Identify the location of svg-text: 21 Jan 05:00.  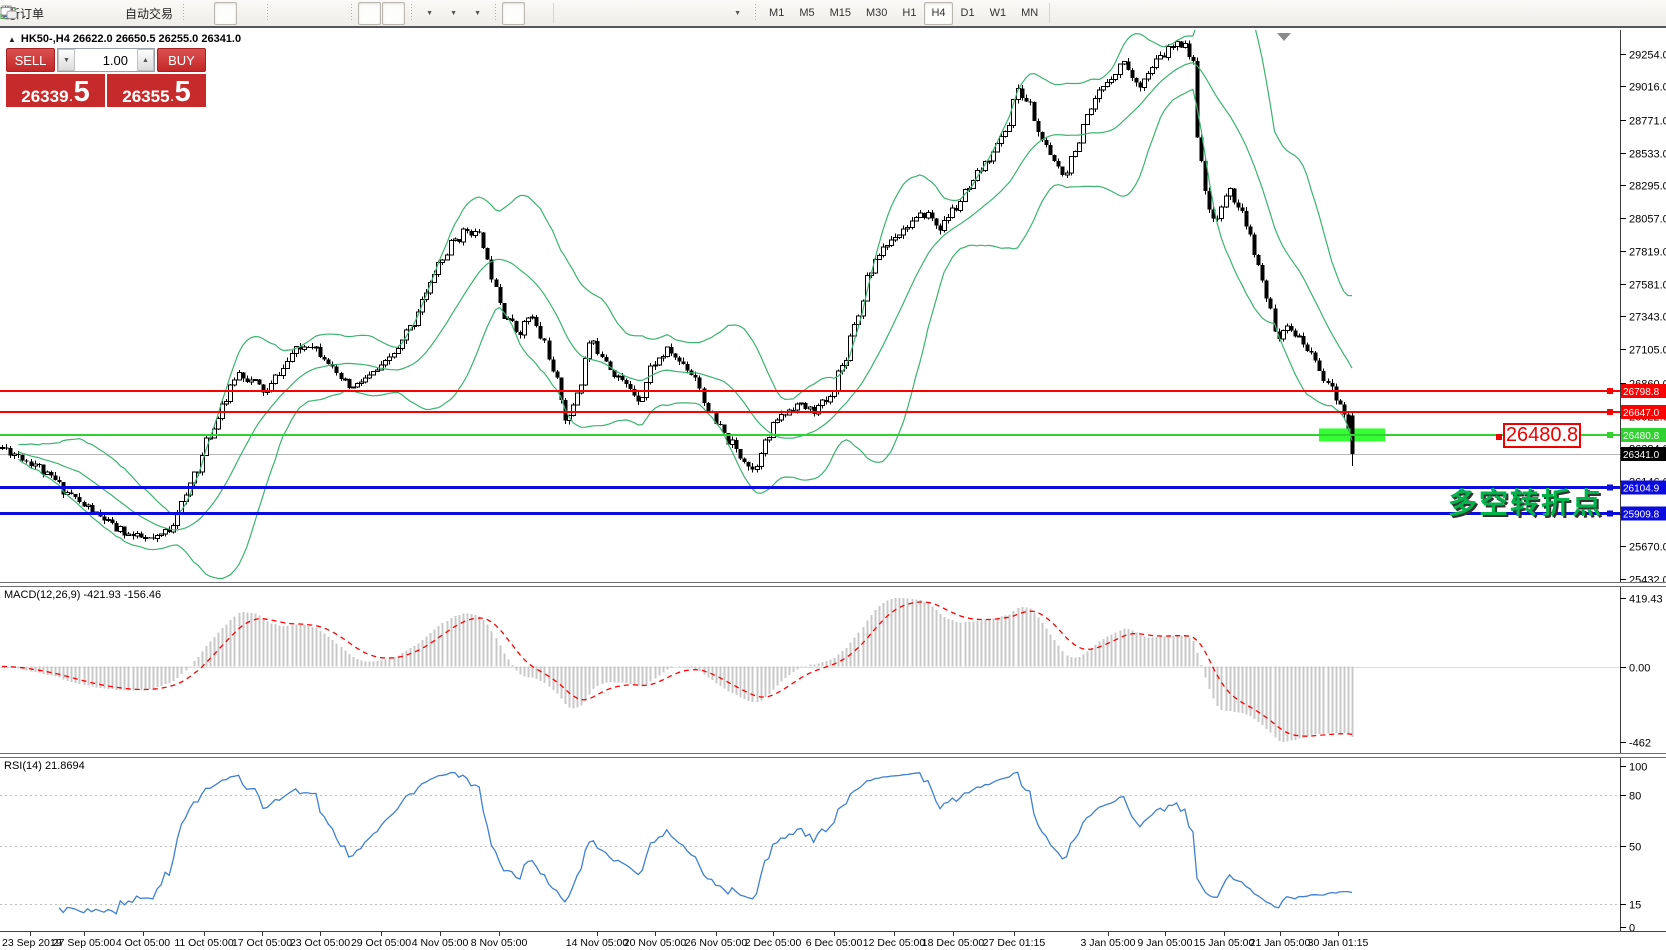
(1280, 943).